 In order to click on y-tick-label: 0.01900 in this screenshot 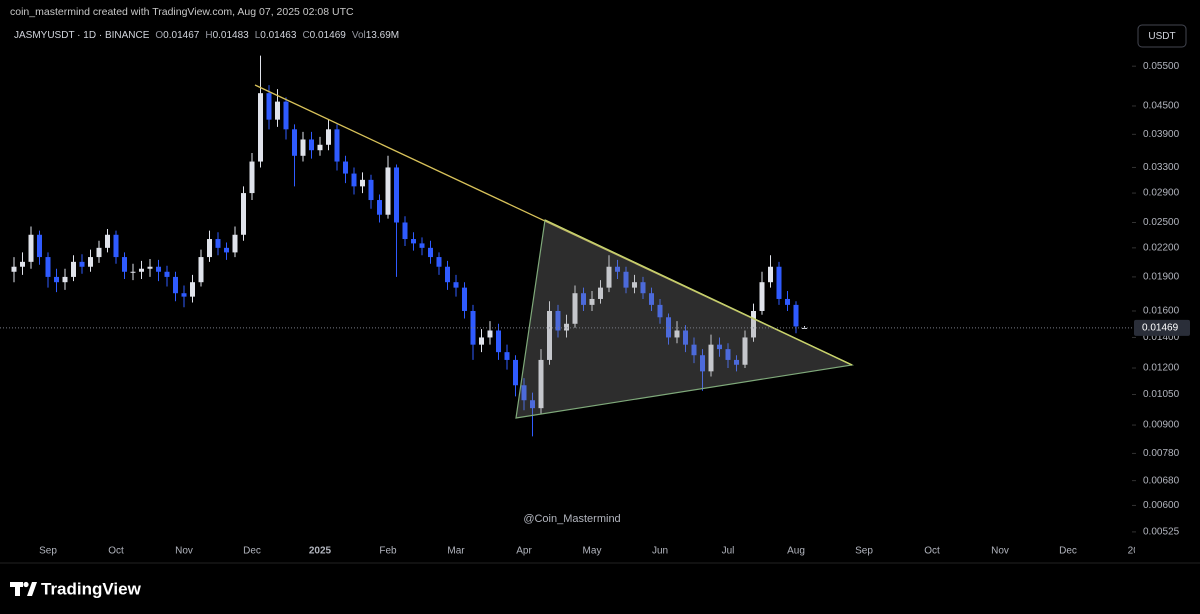, I will do `click(1161, 277)`.